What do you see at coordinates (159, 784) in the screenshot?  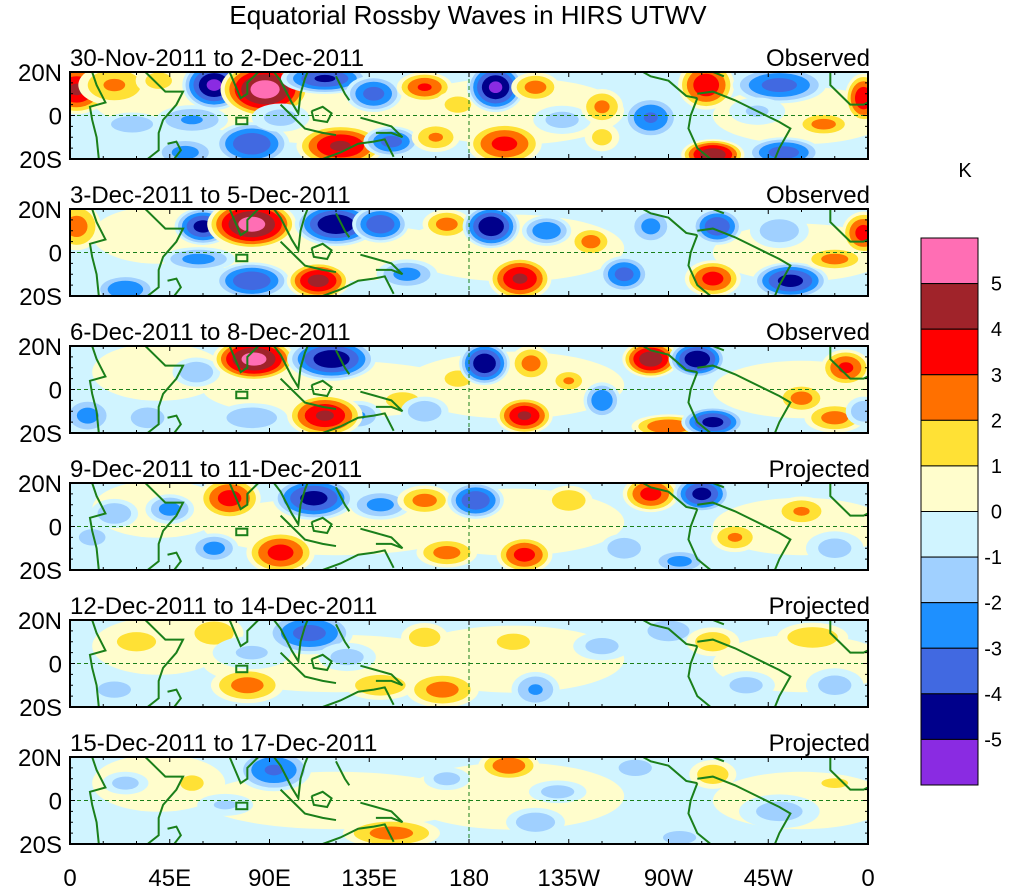 I see `weak-anomaly-region` at bounding box center [159, 784].